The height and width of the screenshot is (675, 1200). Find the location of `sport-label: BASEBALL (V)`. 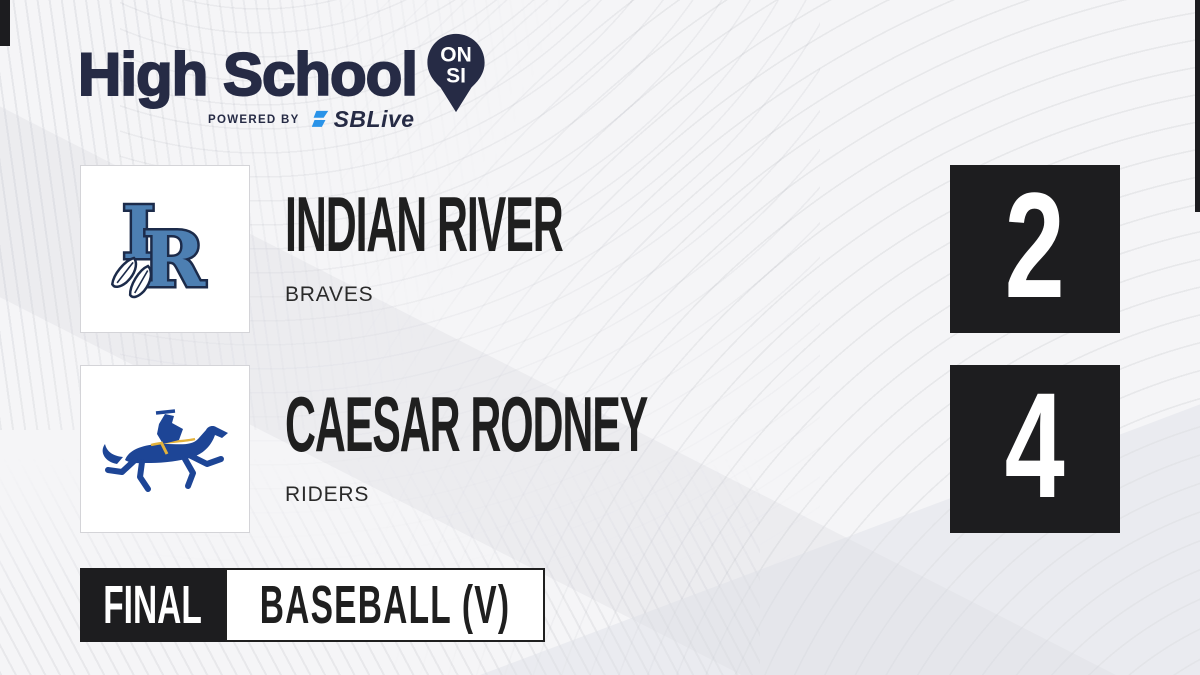

sport-label: BASEBALL (V) is located at coordinates (385, 605).